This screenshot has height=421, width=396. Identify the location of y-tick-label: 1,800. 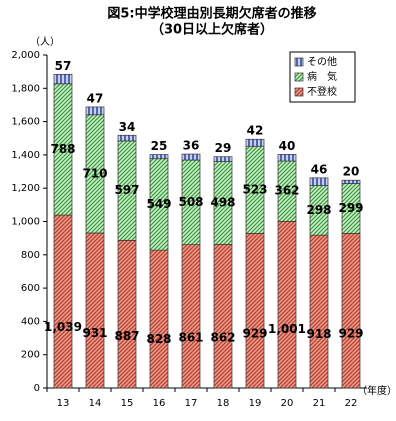
(25, 88).